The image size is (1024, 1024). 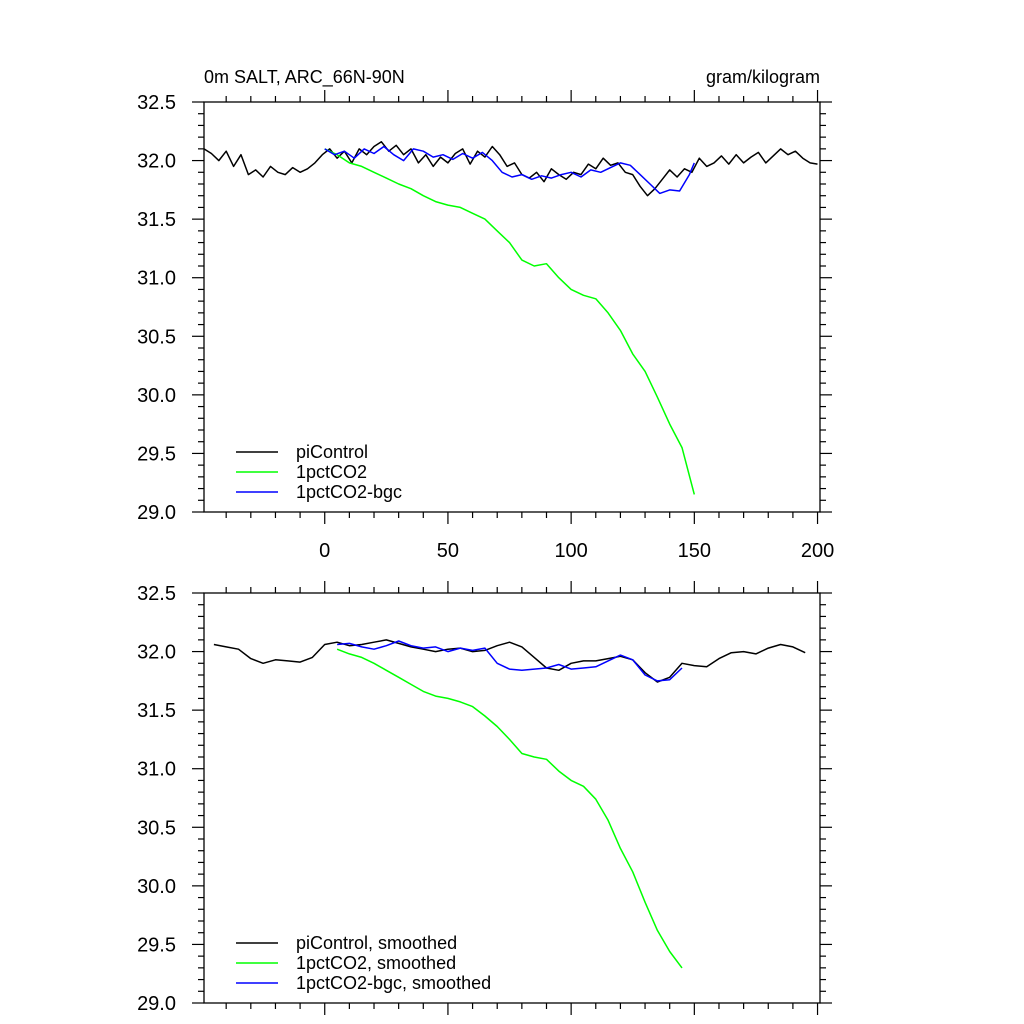 What do you see at coordinates (570, 551) in the screenshot?
I see `x-tick-label: 100` at bounding box center [570, 551].